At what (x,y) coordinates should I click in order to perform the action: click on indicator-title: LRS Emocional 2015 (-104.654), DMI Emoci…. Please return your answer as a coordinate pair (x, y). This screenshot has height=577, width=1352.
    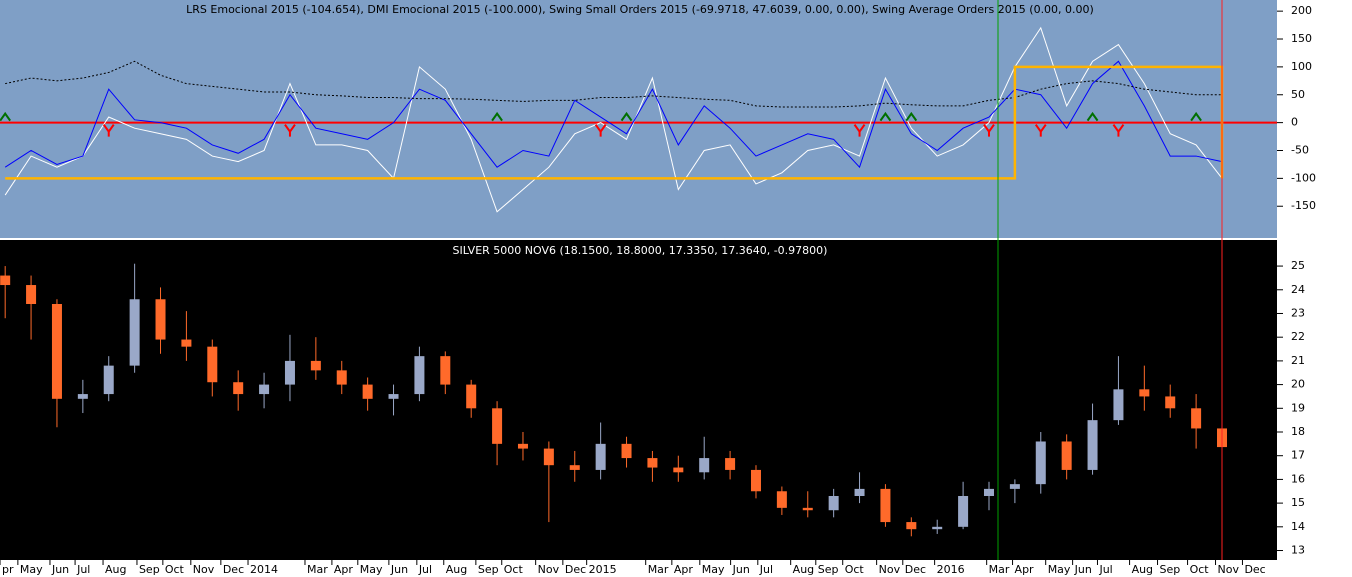
    Looking at the image, I should click on (640, 9).